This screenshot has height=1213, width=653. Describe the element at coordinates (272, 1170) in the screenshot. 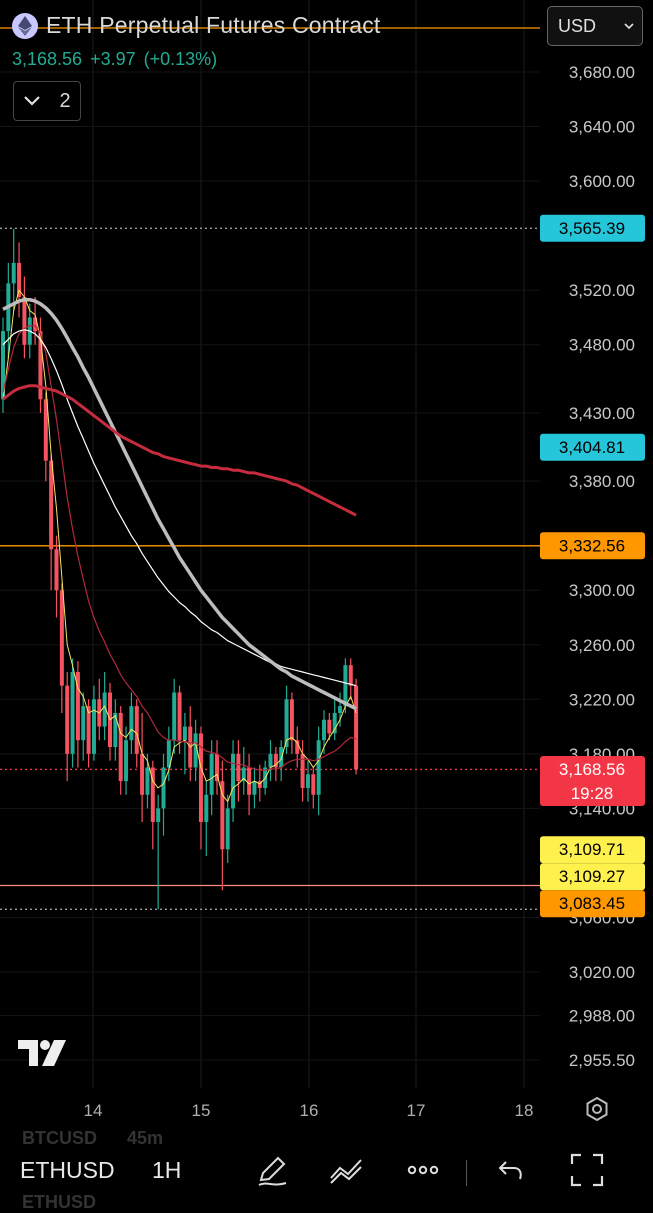

I see `pencil-icon` at that location.